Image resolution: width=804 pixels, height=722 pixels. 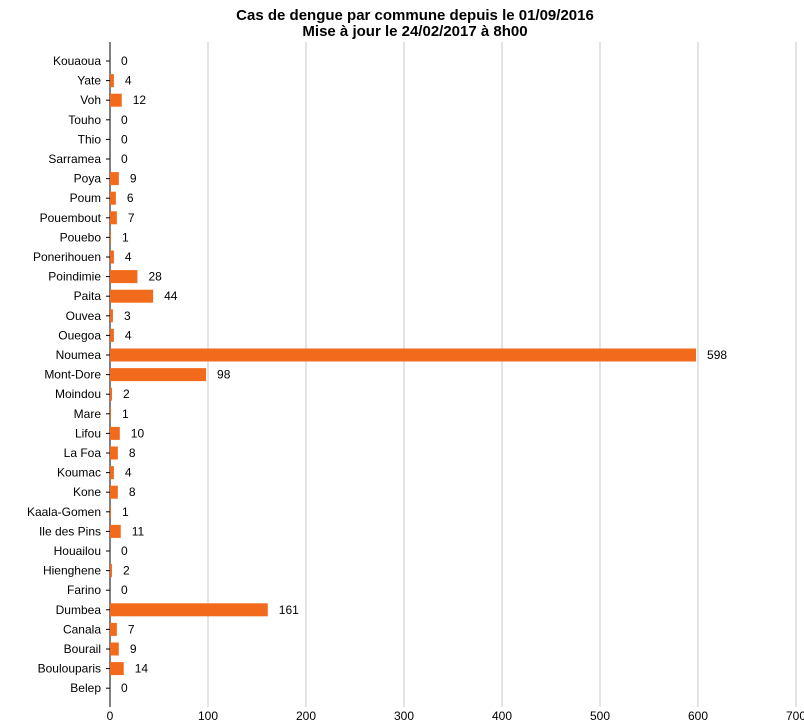 What do you see at coordinates (110, 414) in the screenshot?
I see `bar-mare` at bounding box center [110, 414].